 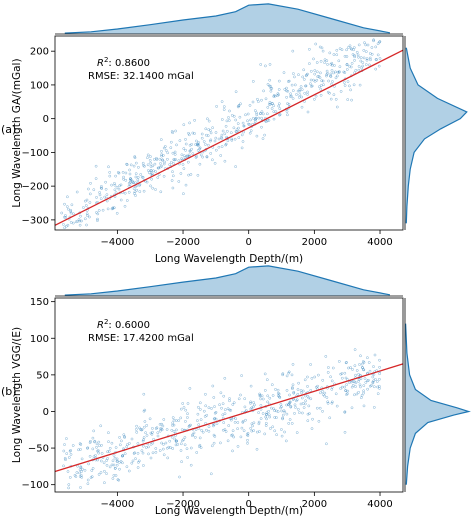 What do you see at coordinates (249, 504) in the screenshot?
I see `x-tick-label: 0` at bounding box center [249, 504].